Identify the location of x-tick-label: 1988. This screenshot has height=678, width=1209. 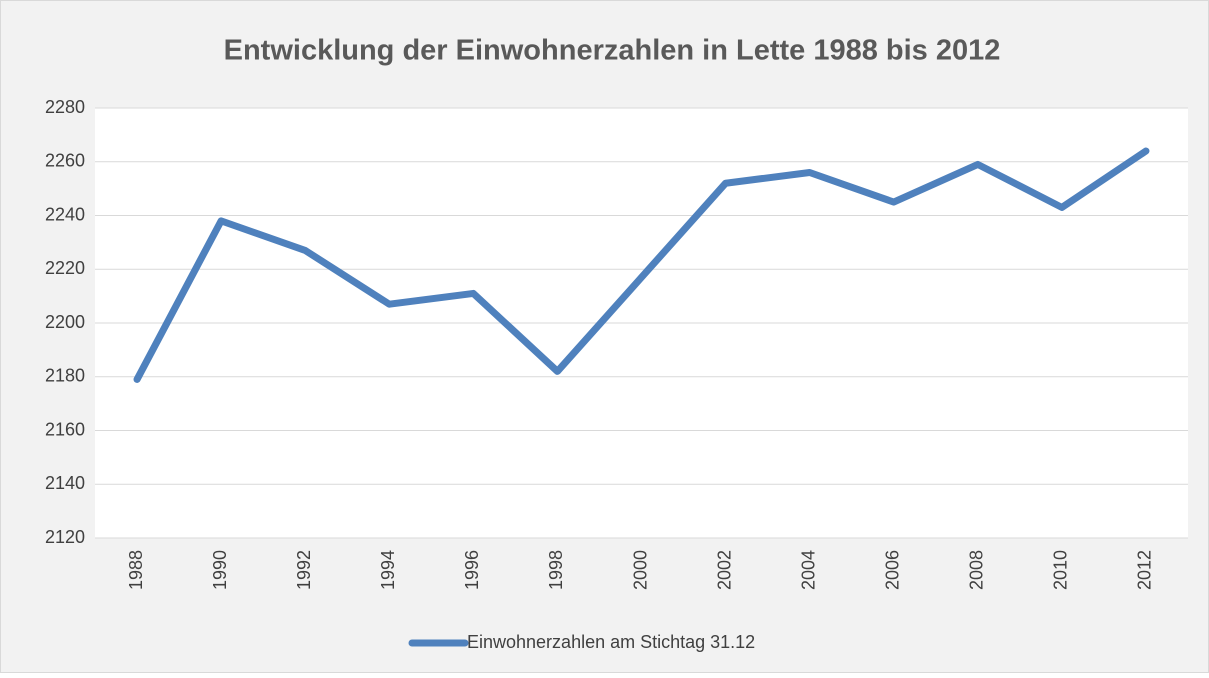
(136, 570).